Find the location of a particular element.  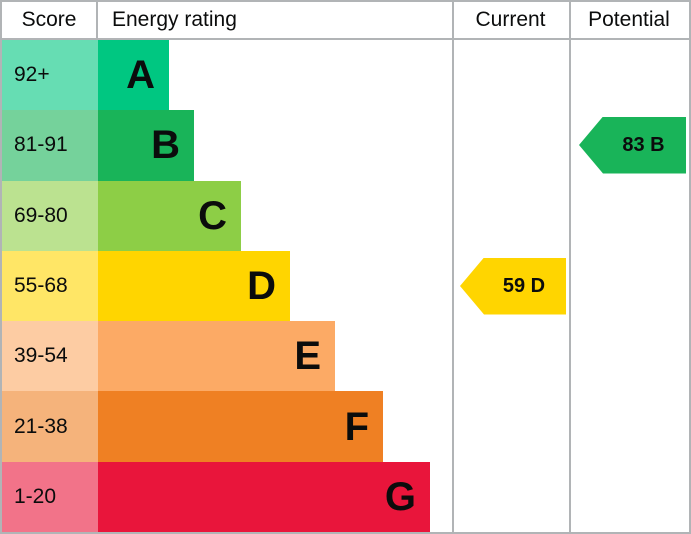

current-column-divider is located at coordinates (453, 267).